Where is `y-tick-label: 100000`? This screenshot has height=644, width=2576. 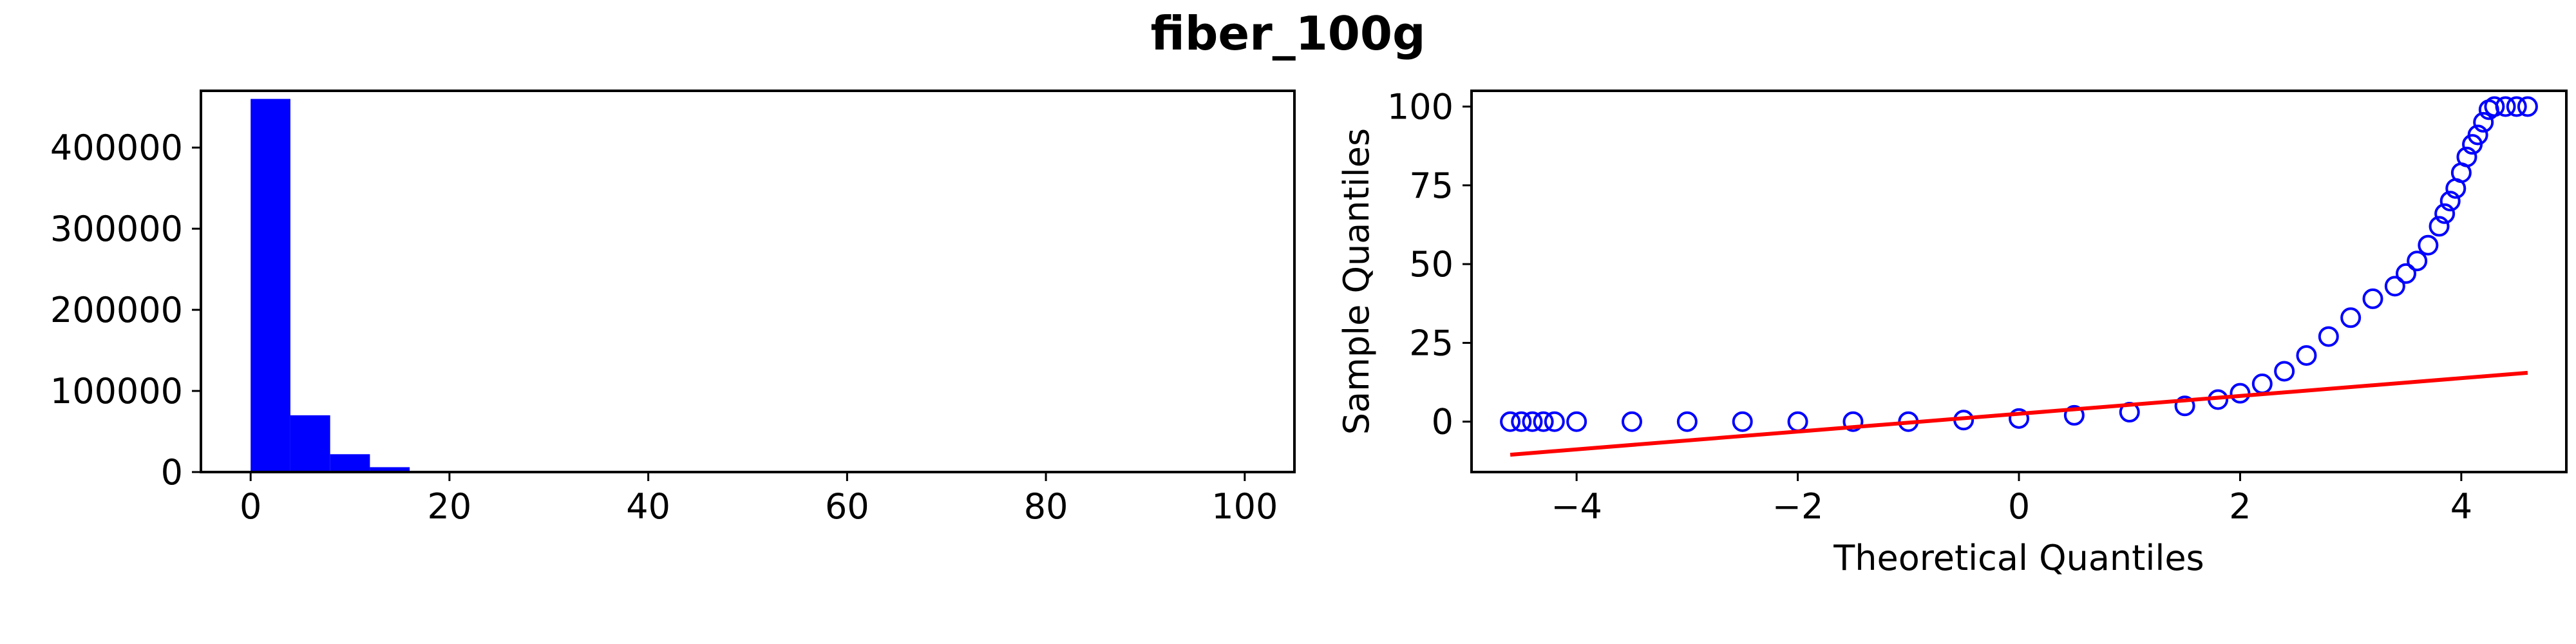 y-tick-label: 100000 is located at coordinates (116, 391).